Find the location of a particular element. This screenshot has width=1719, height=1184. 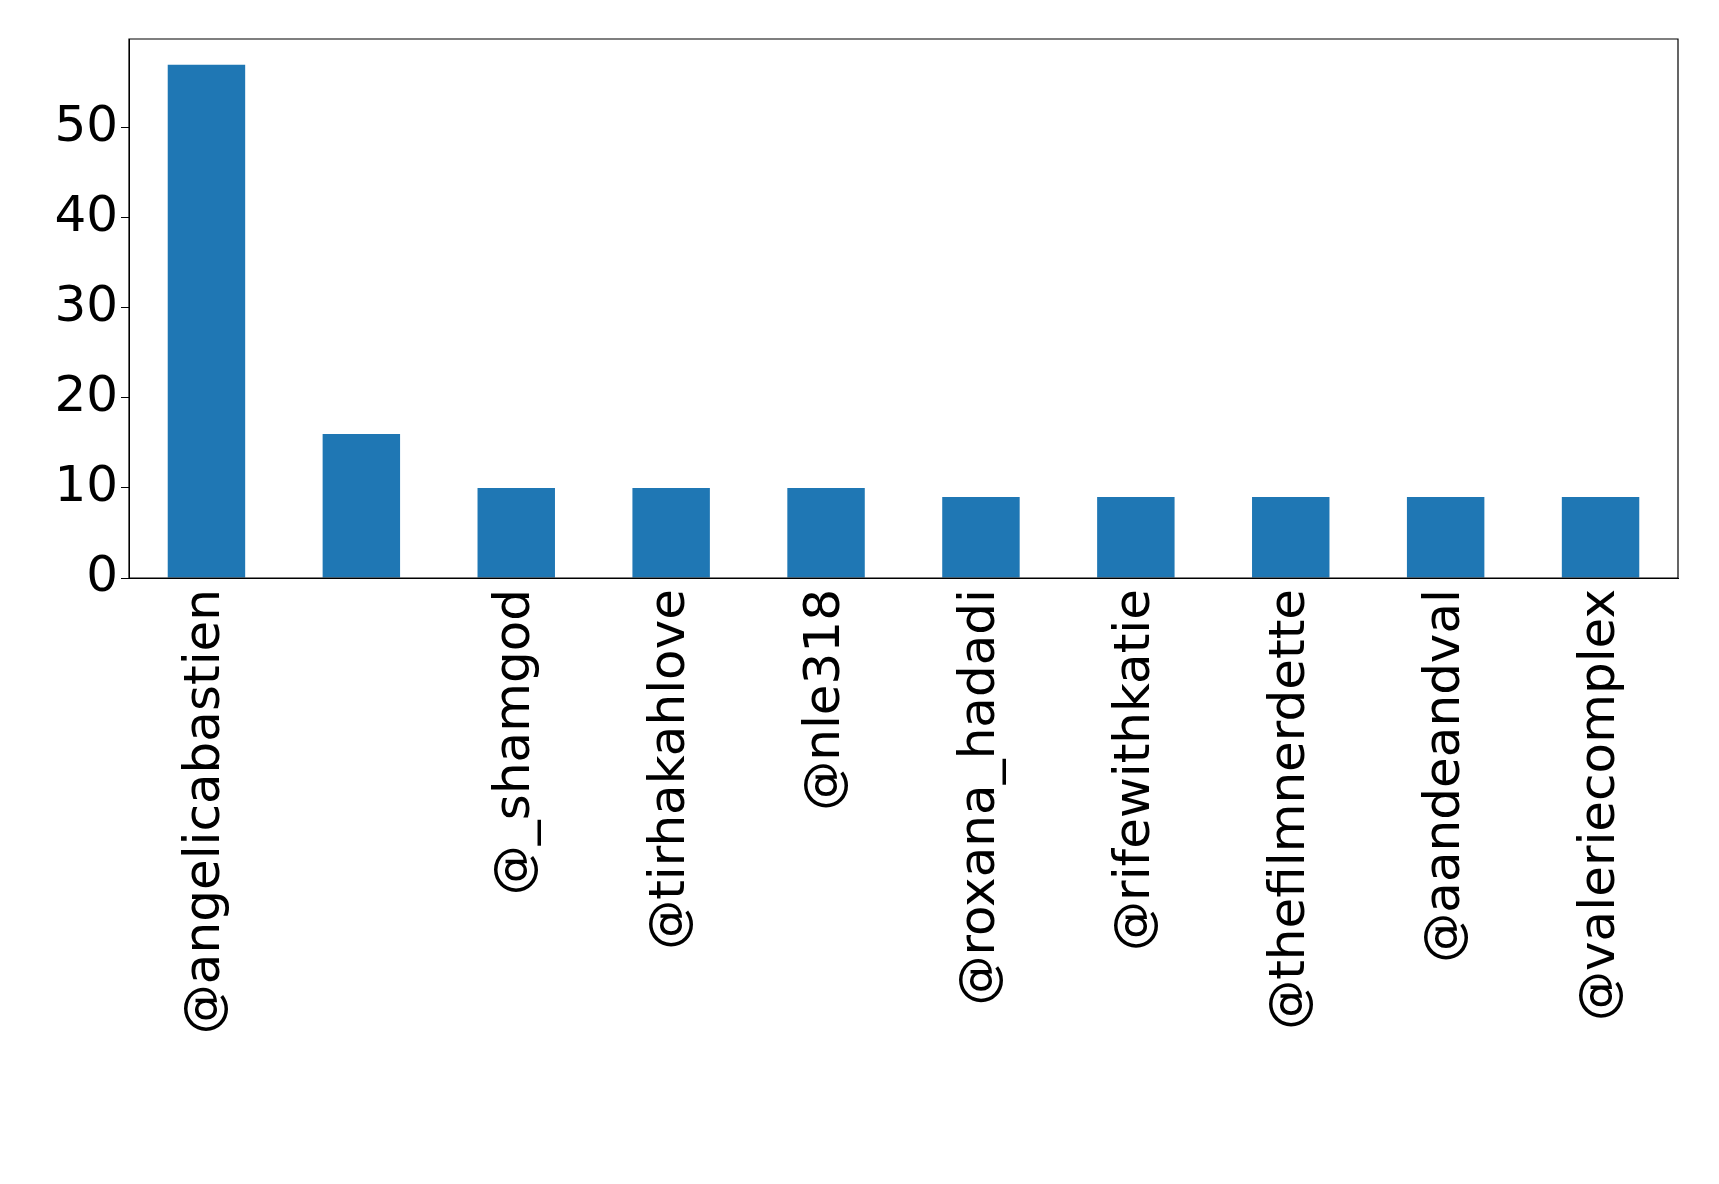

x-tick-label: @nle318 is located at coordinates (822, 700).